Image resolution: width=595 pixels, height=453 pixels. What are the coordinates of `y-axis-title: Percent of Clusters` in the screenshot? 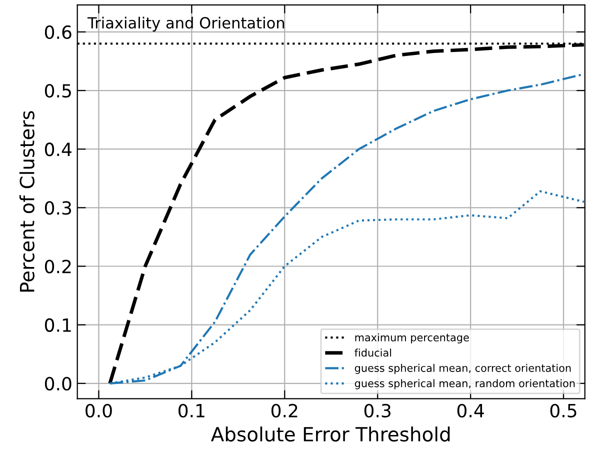 It's located at (26, 201).